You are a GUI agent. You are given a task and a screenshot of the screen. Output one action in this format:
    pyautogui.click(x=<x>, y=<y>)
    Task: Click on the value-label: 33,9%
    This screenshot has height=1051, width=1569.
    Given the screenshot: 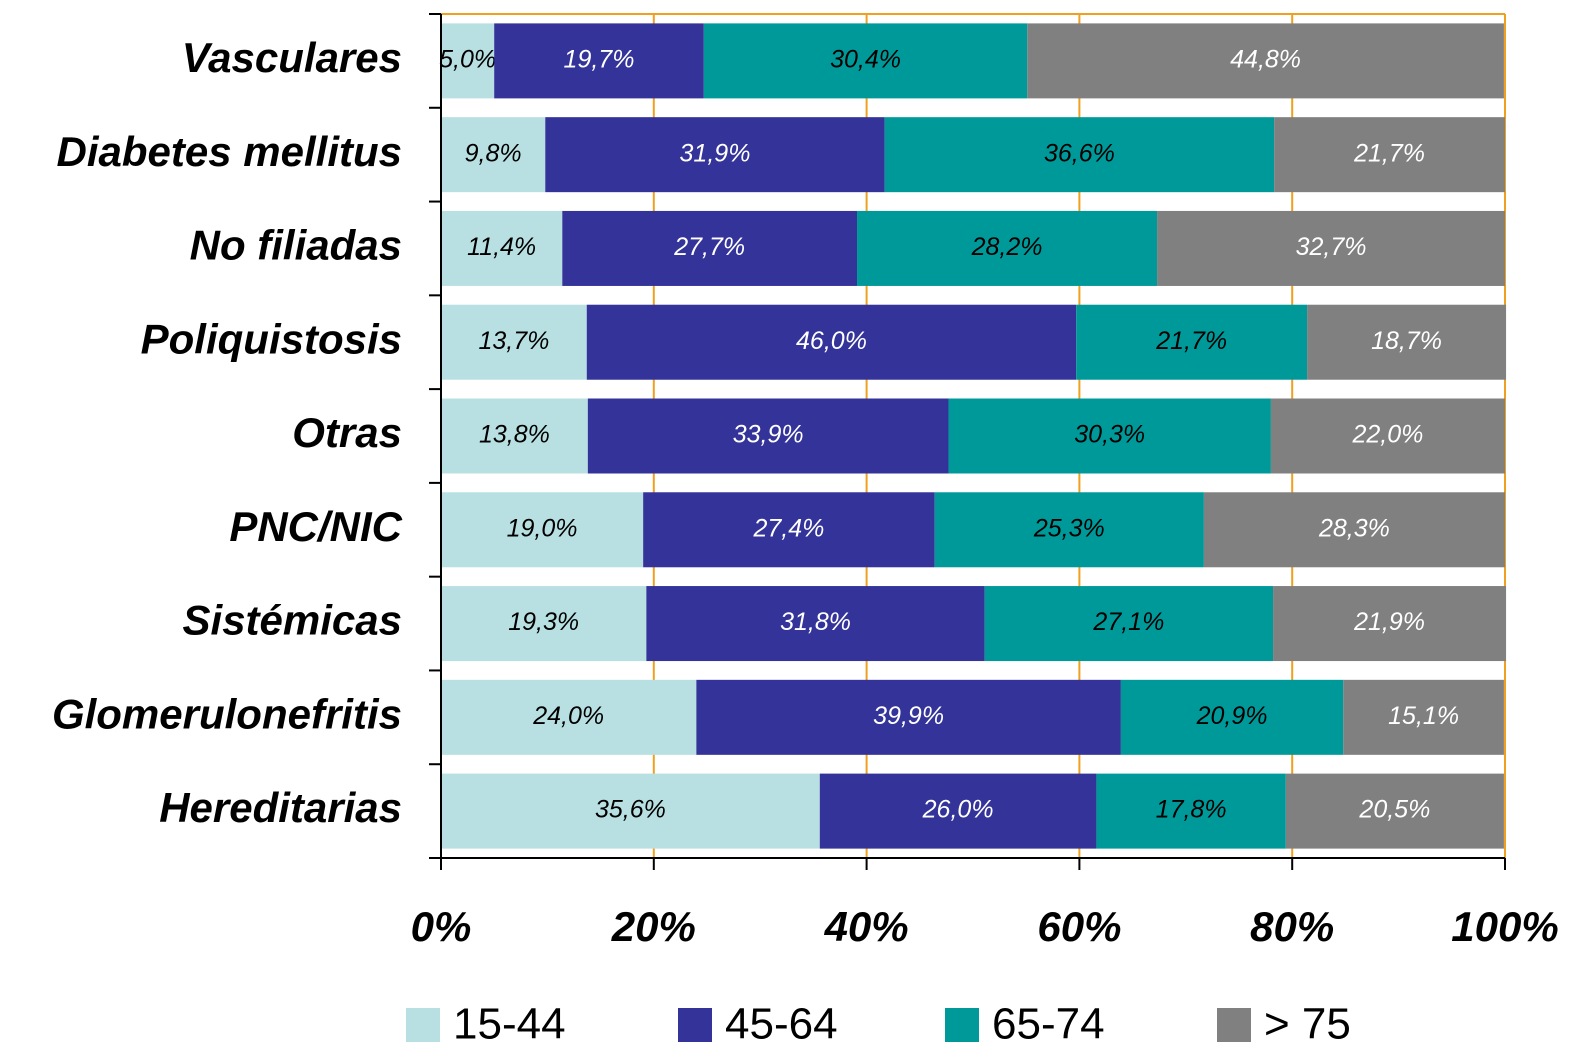 What is the action you would take?
    pyautogui.click(x=768, y=435)
    